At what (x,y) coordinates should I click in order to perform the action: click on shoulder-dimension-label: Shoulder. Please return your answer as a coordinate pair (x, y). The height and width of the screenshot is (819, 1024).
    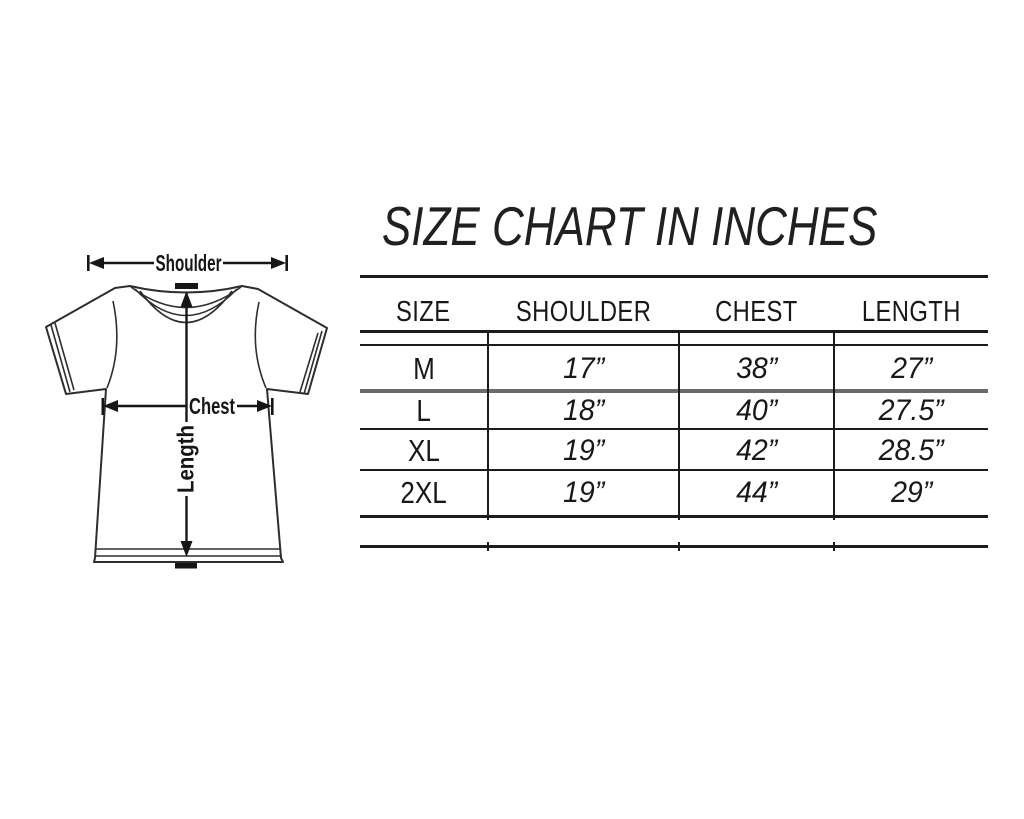
    Looking at the image, I should click on (189, 263).